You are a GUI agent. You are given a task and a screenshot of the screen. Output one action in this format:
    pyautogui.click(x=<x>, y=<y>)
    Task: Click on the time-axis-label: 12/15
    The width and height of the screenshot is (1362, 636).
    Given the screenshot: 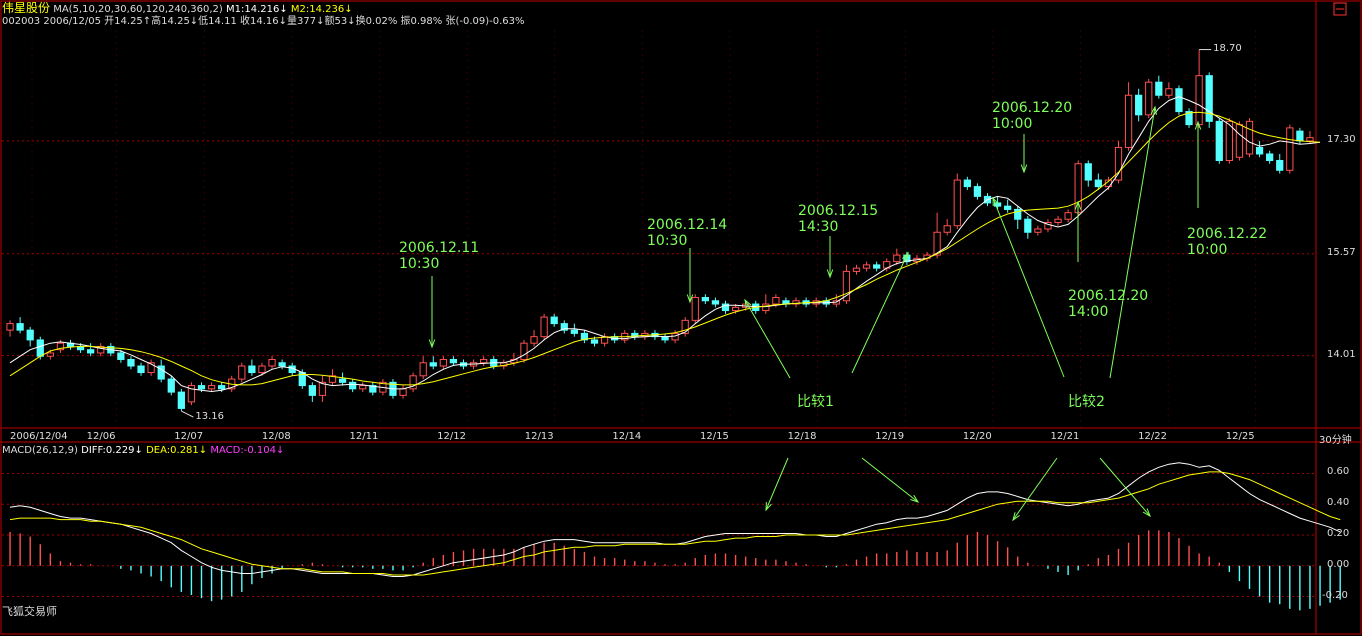 What is the action you would take?
    pyautogui.click(x=714, y=436)
    